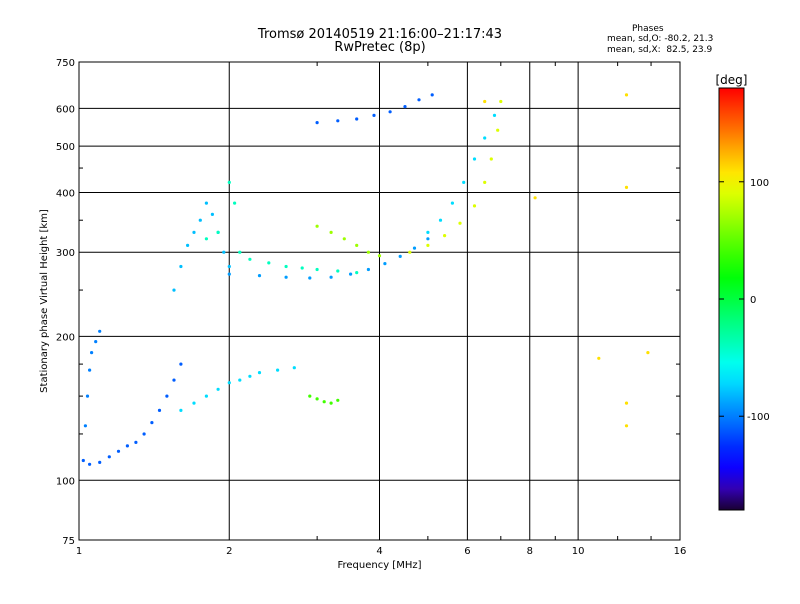 Image resolution: width=800 pixels, height=604 pixels. I want to click on x-tick-label: 4, so click(379, 551).